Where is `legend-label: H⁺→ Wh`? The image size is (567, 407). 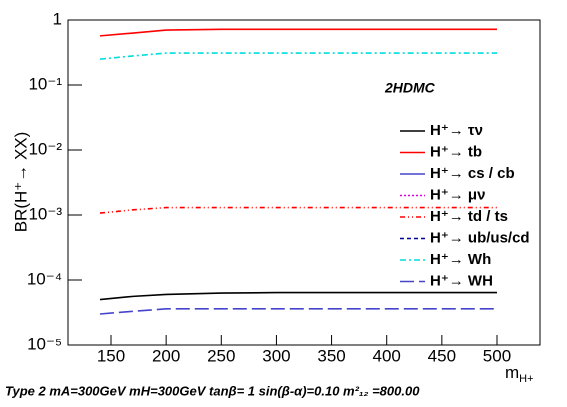 legend-label: H⁺→ Wh is located at coordinates (460, 259).